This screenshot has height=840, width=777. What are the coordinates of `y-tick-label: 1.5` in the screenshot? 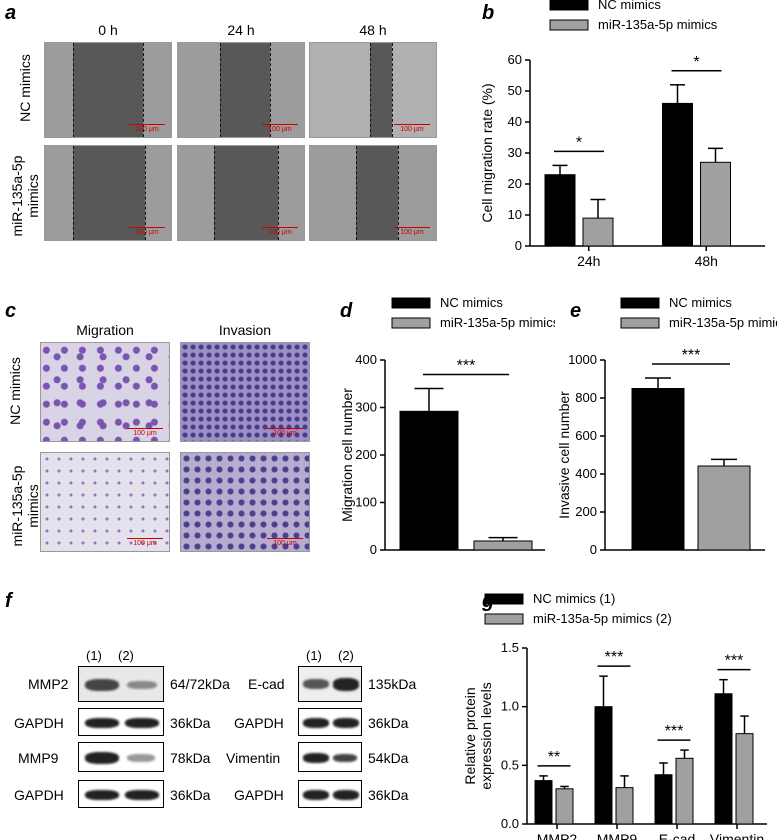 It's located at (510, 647).